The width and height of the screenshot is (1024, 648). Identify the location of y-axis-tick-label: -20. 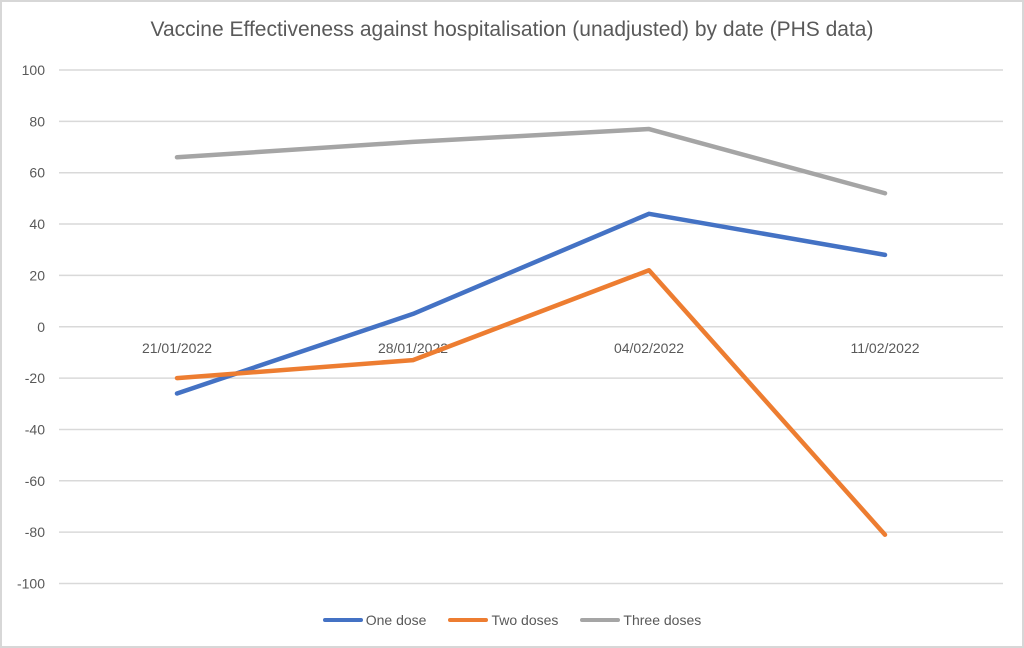
(35, 378).